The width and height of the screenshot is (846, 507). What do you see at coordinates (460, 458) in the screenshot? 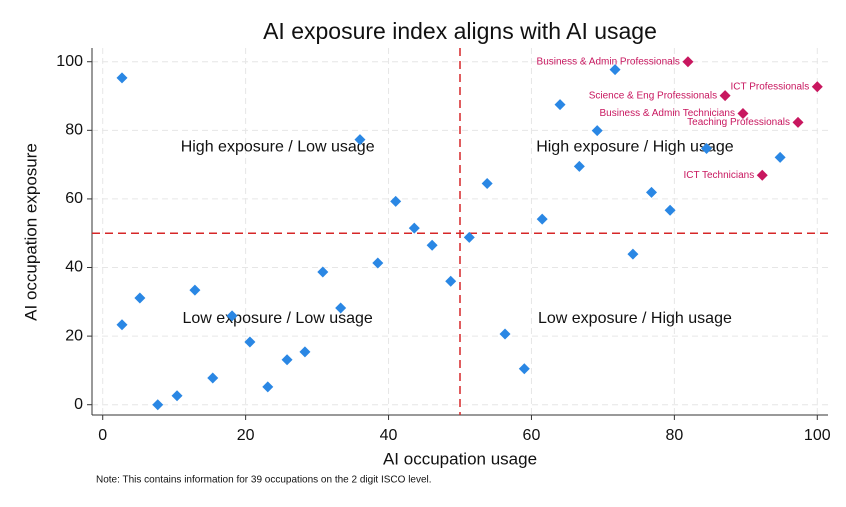
I see `x-axis-label: AI occupation usage` at bounding box center [460, 458].